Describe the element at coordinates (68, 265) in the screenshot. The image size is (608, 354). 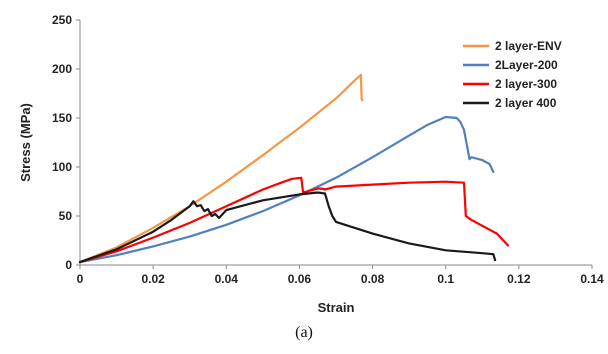
I see `y-tick-label: 0` at that location.